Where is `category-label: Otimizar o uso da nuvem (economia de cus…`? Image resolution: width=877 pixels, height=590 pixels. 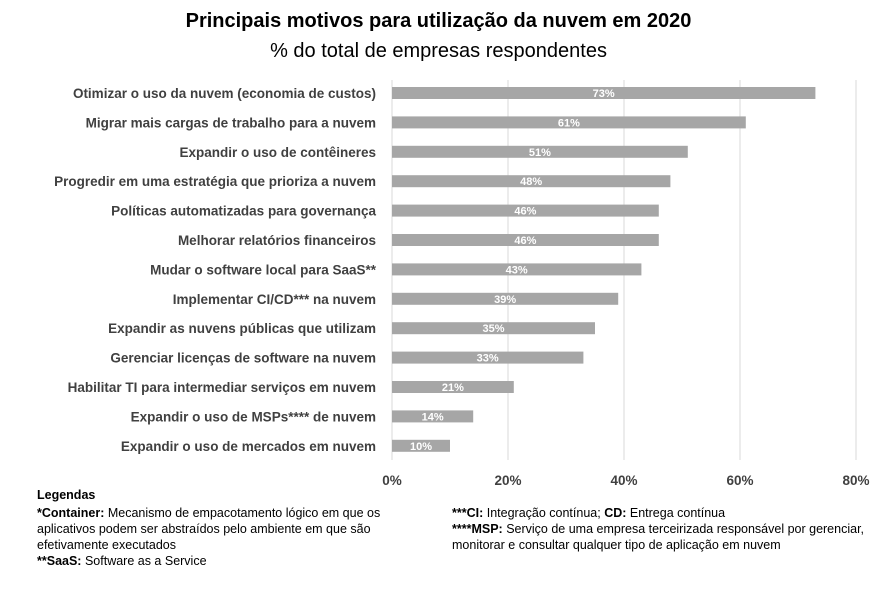 category-label: Otimizar o uso da nuvem (economia de cus… is located at coordinates (224, 93).